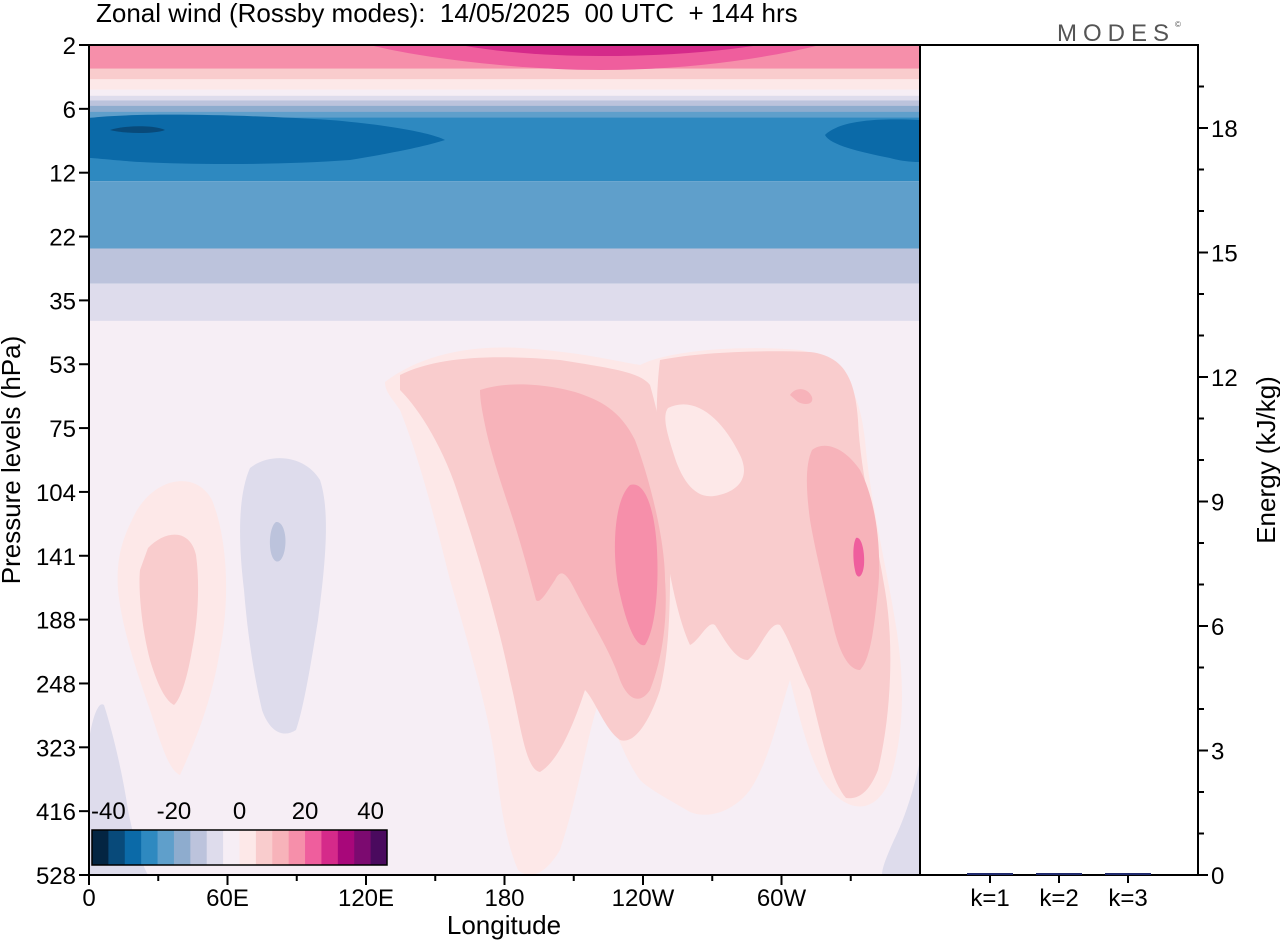 The height and width of the screenshot is (942, 1280). What do you see at coordinates (504, 925) in the screenshot?
I see `x-axis-label: Longitude` at bounding box center [504, 925].